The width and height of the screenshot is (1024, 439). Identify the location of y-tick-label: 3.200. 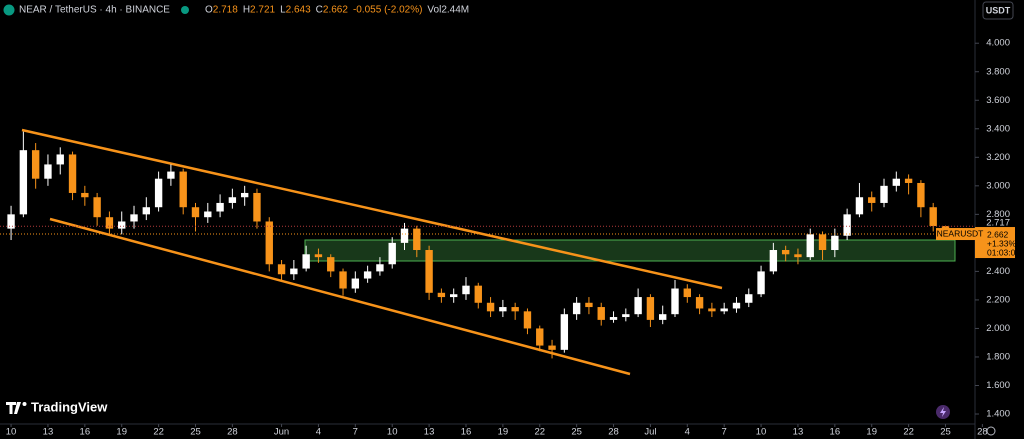
(998, 157).